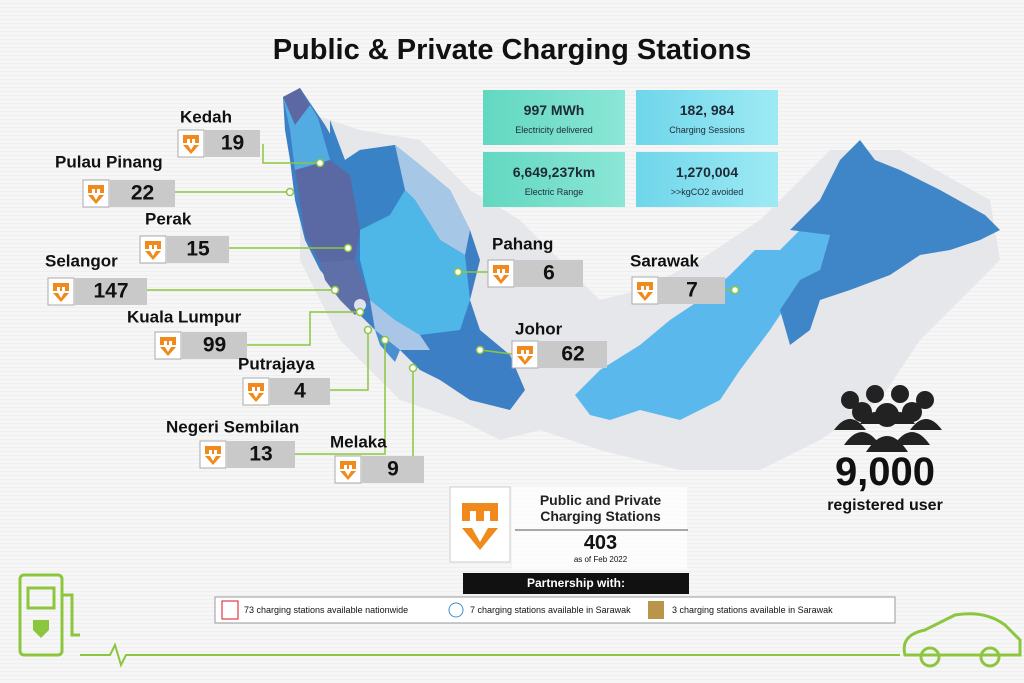 This screenshot has width=1024, height=683. Describe the element at coordinates (512, 50) in the screenshot. I see `title: Public & Private Charging Stations` at that location.